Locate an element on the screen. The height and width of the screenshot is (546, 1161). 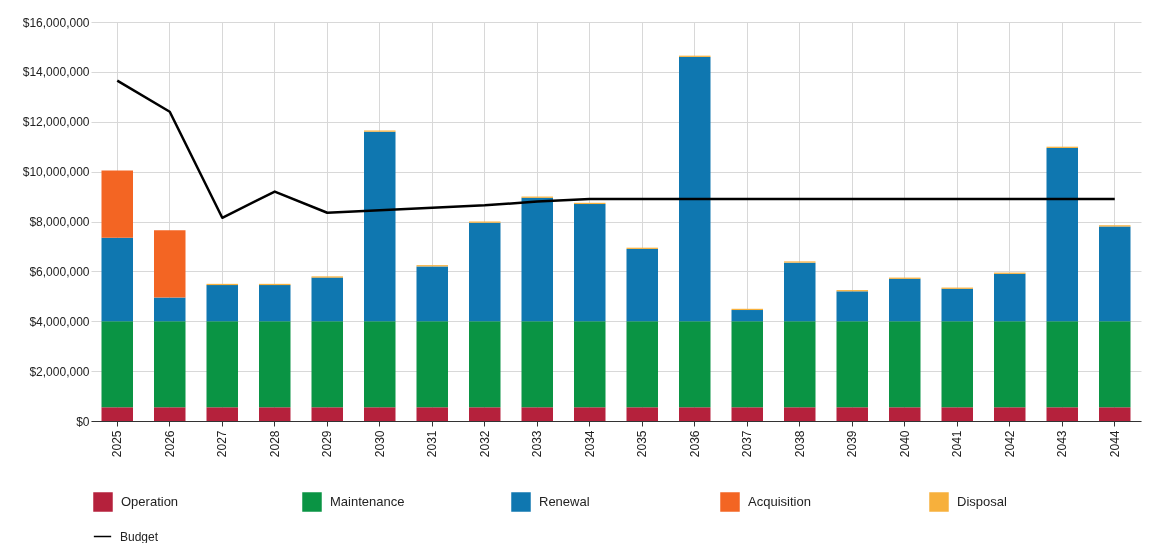
x-tick-label: 2039 is located at coordinates (852, 444).